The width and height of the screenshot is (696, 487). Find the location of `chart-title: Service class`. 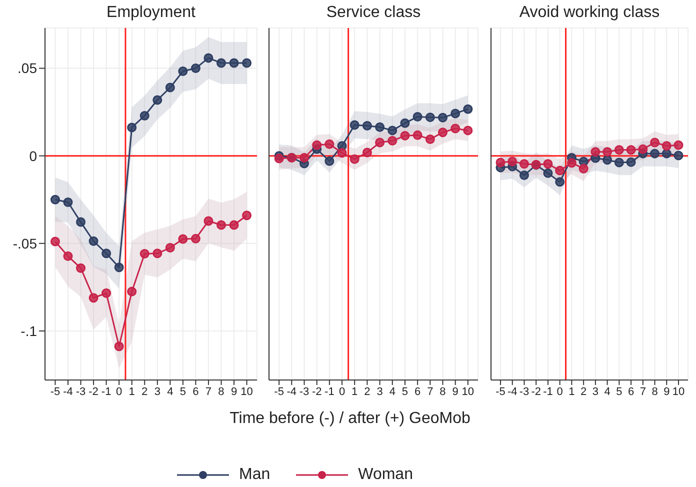

chart-title: Service class is located at coordinates (373, 13).